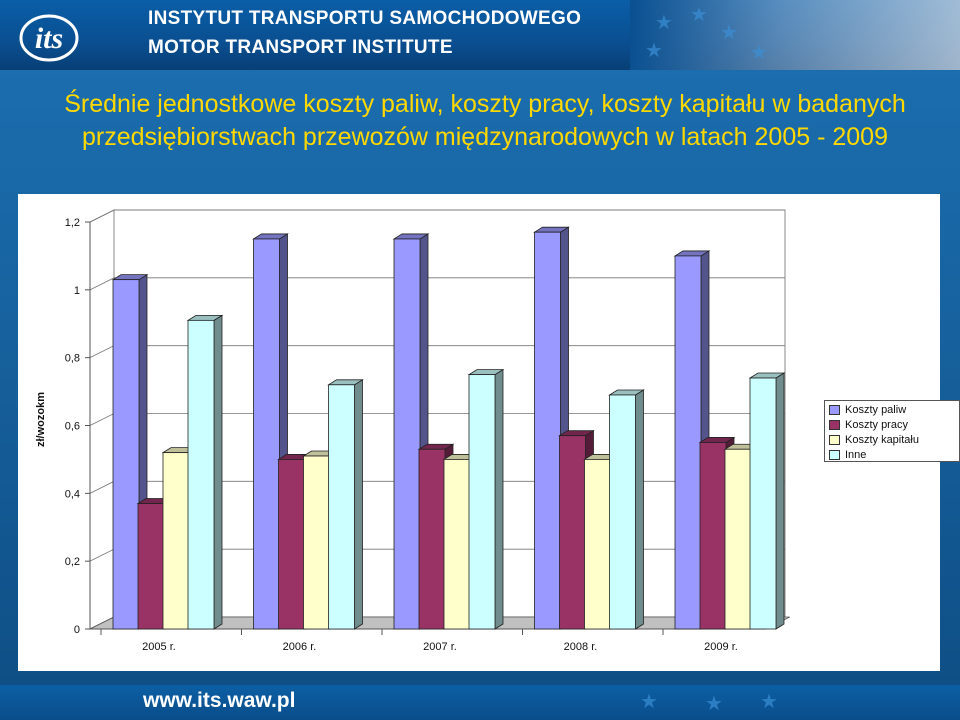  What do you see at coordinates (41, 419) in the screenshot?
I see `y-axis-label: zł/wozokm` at bounding box center [41, 419].